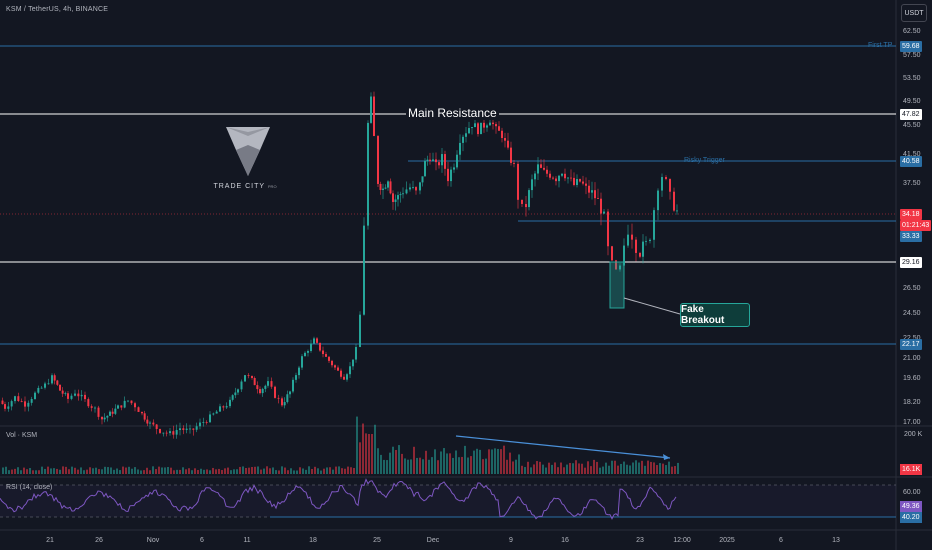 This screenshot has width=932, height=550. Describe the element at coordinates (911, 161) in the screenshot. I see `price-tag: 40.58` at that location.